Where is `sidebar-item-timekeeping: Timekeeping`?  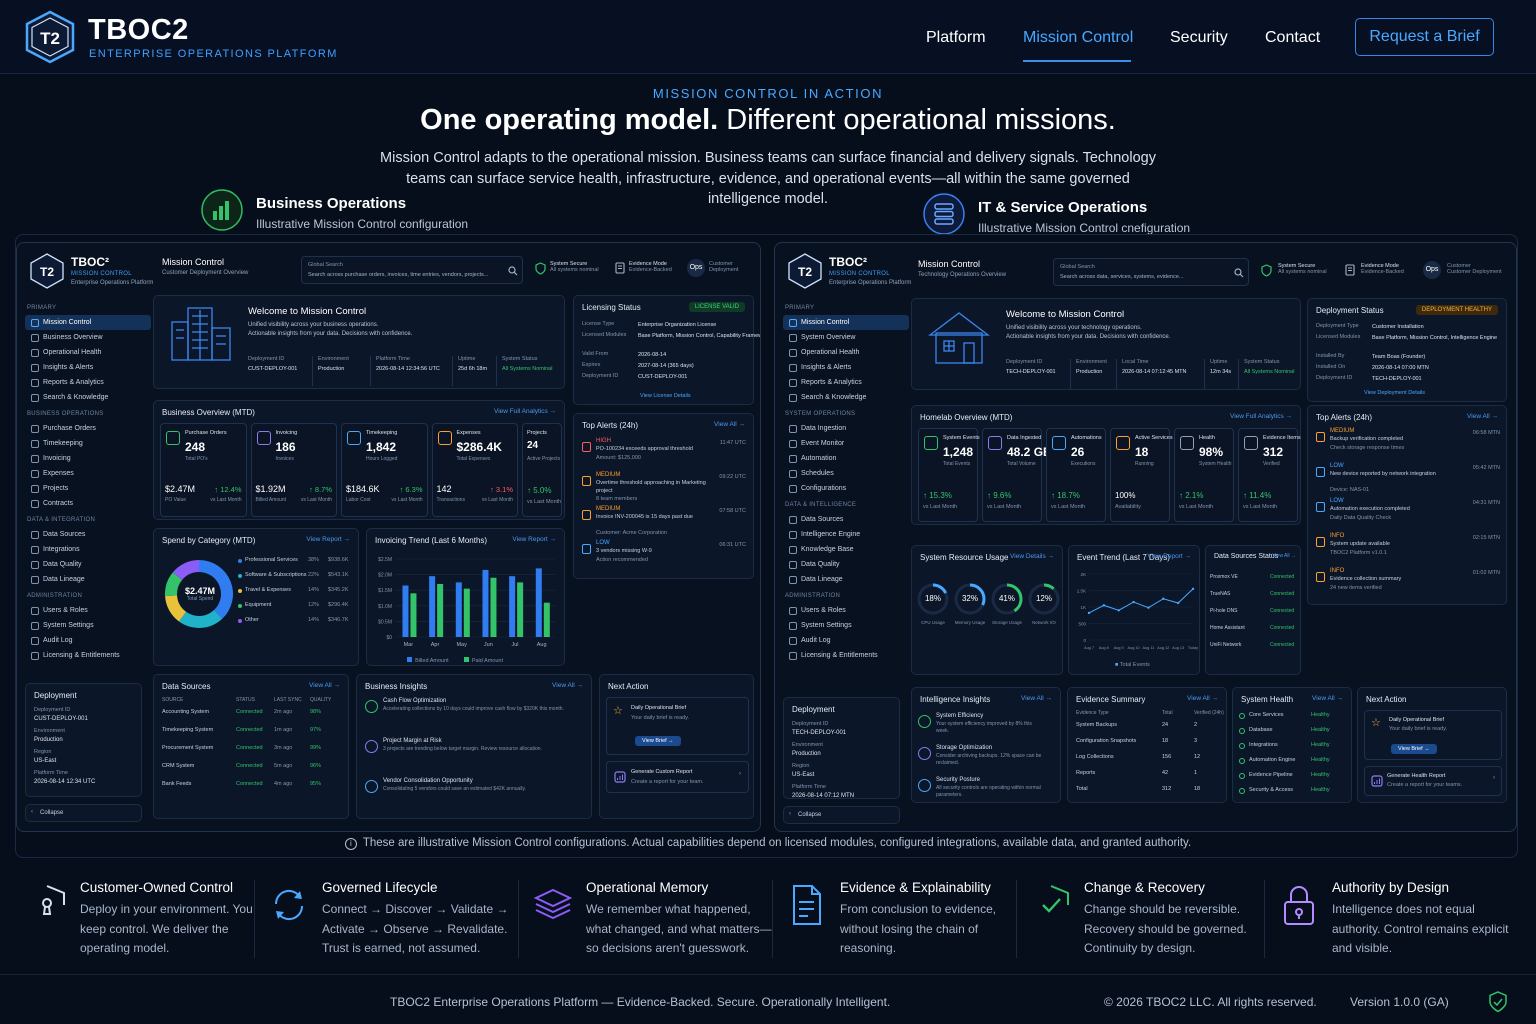 sidebar-item-timekeeping: Timekeeping is located at coordinates (88, 443).